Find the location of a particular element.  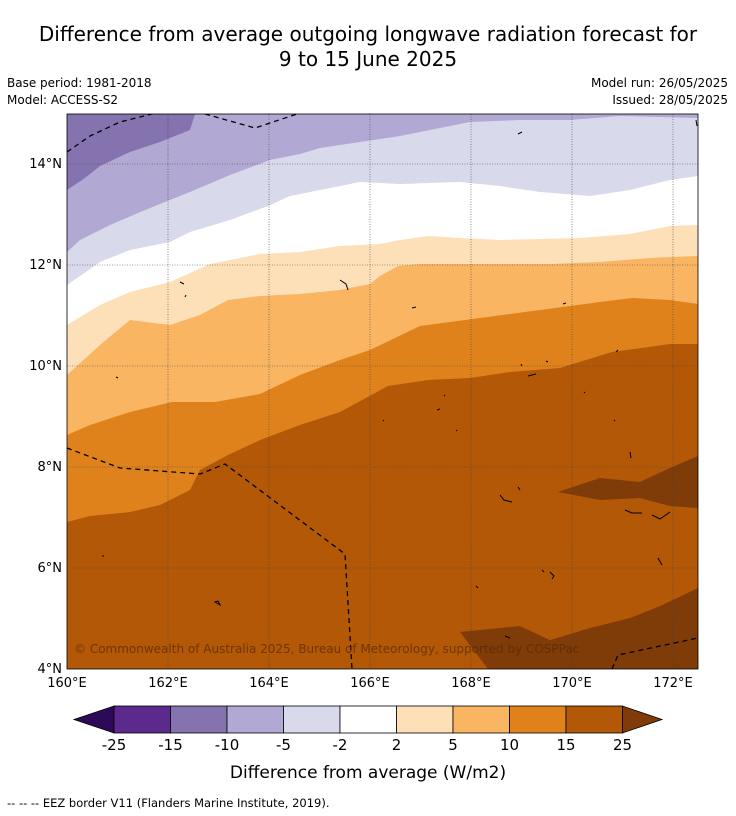

meta-right: Model run: 26/05/2025 Issued: 28/05/2025 is located at coordinates (659, 92).